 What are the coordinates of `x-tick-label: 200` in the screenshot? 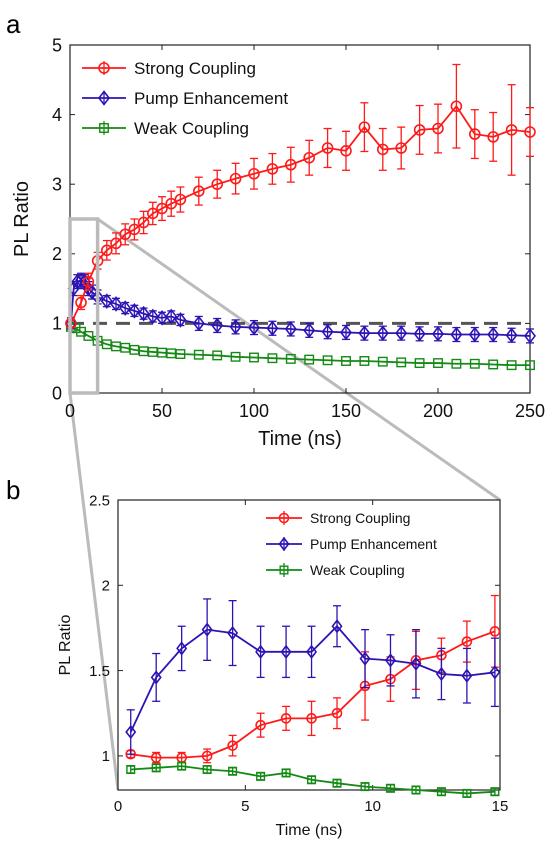 It's located at (438, 411).